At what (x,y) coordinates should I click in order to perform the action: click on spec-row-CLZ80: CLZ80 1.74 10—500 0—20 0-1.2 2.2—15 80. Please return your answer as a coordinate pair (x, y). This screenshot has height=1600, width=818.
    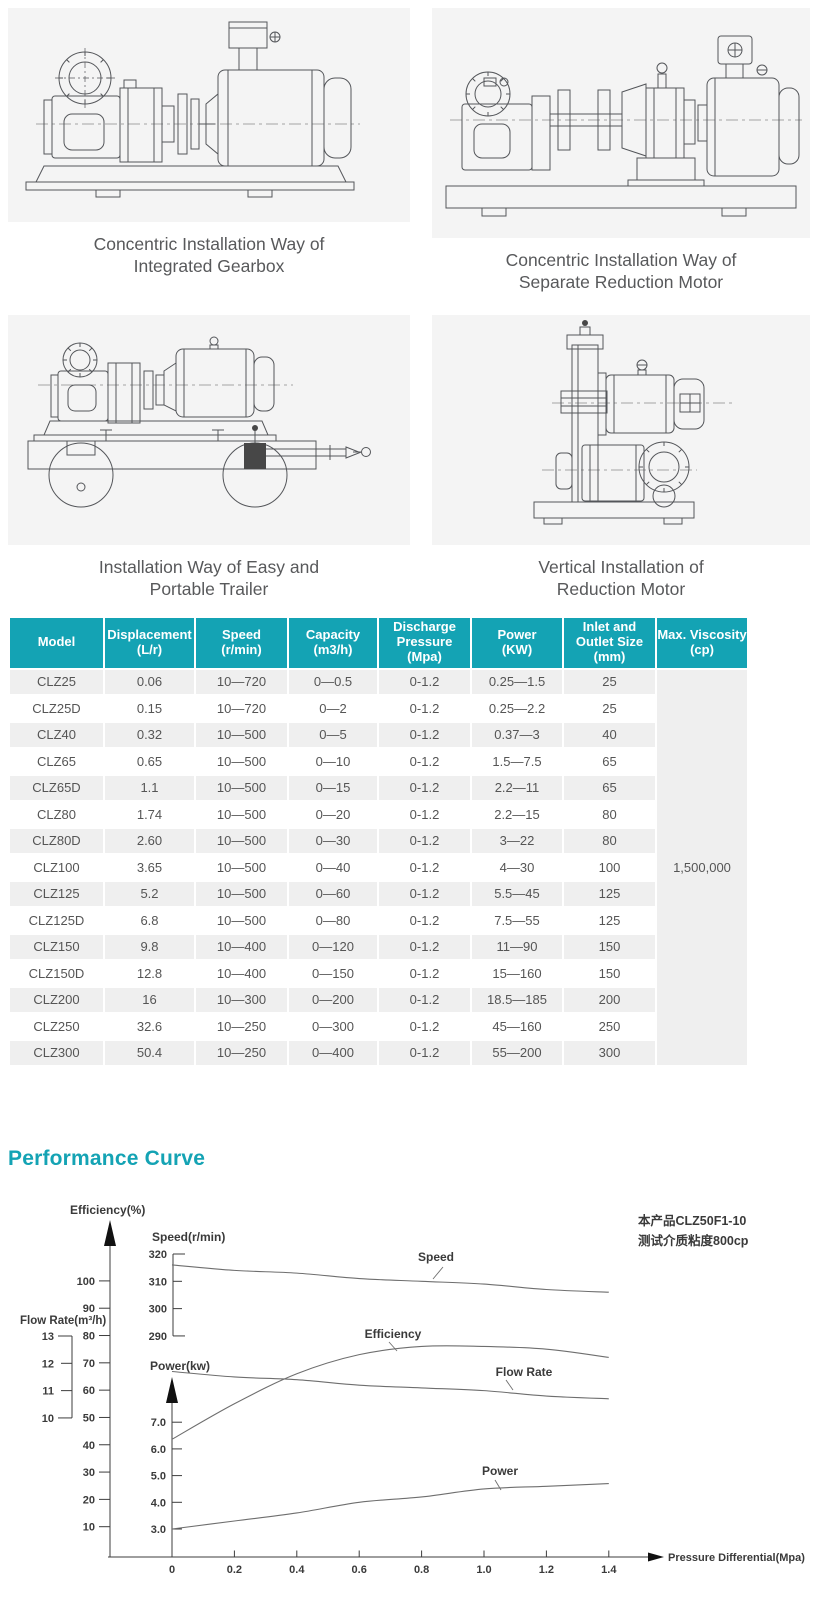
    Looking at the image, I should click on (378, 814).